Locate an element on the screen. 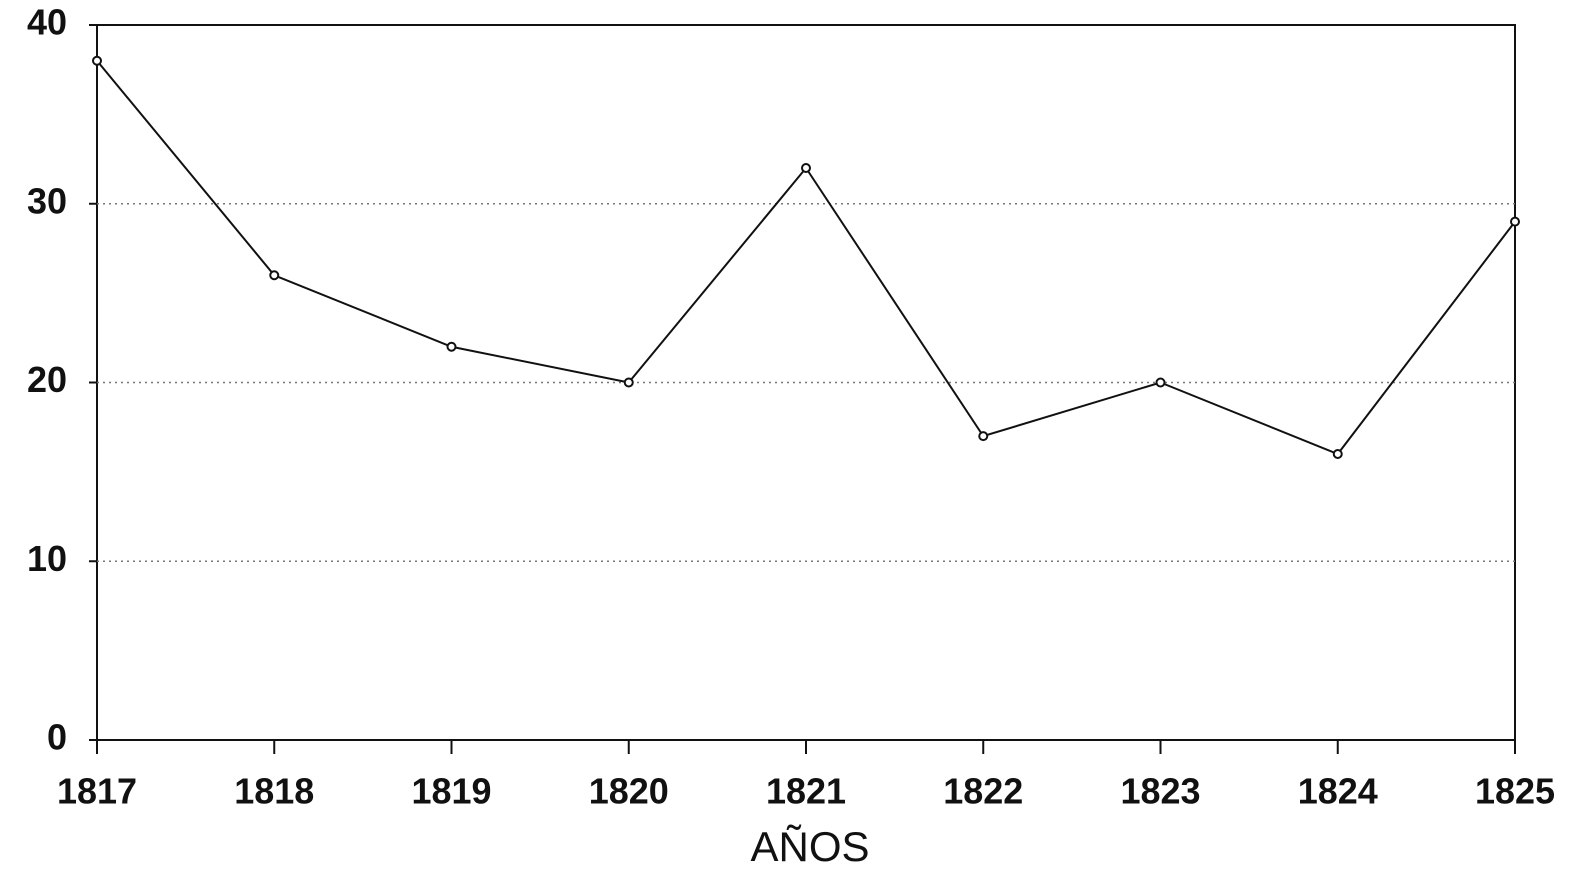  x-tick-label: 1820 is located at coordinates (629, 791).